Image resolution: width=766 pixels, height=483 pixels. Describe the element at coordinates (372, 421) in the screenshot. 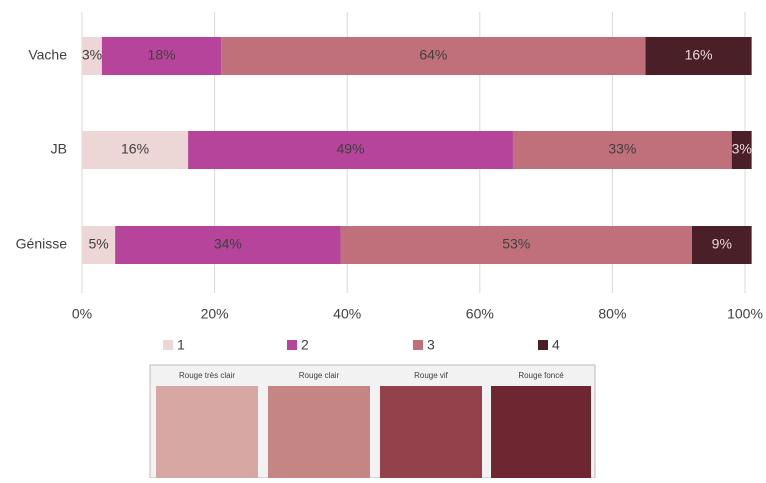

I see `swatch-panel` at that location.